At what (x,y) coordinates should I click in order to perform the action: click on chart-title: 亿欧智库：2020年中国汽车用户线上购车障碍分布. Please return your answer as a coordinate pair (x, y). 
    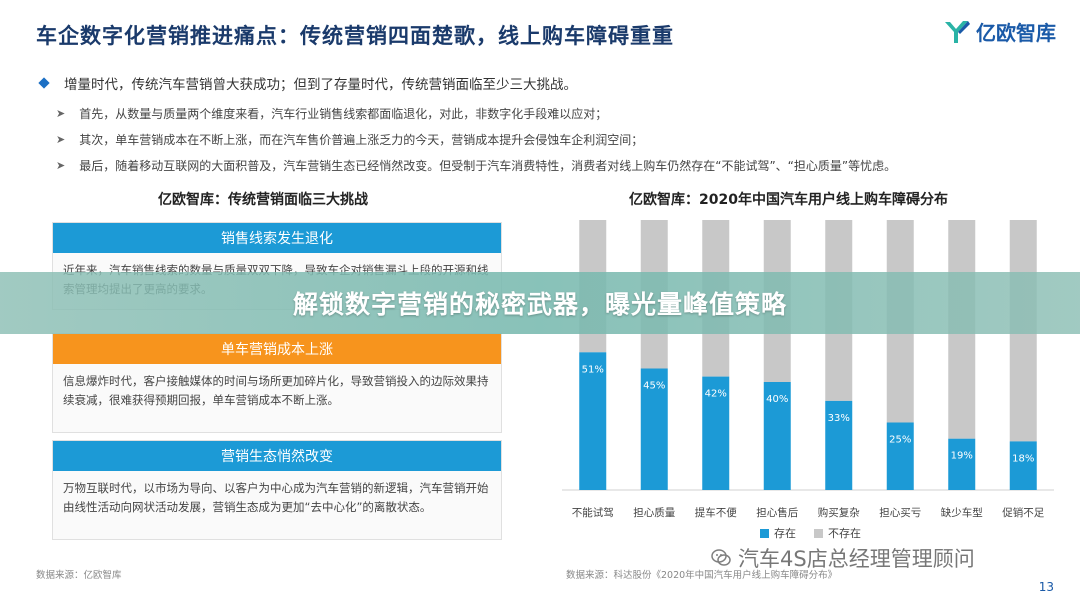
    Looking at the image, I should click on (788, 200).